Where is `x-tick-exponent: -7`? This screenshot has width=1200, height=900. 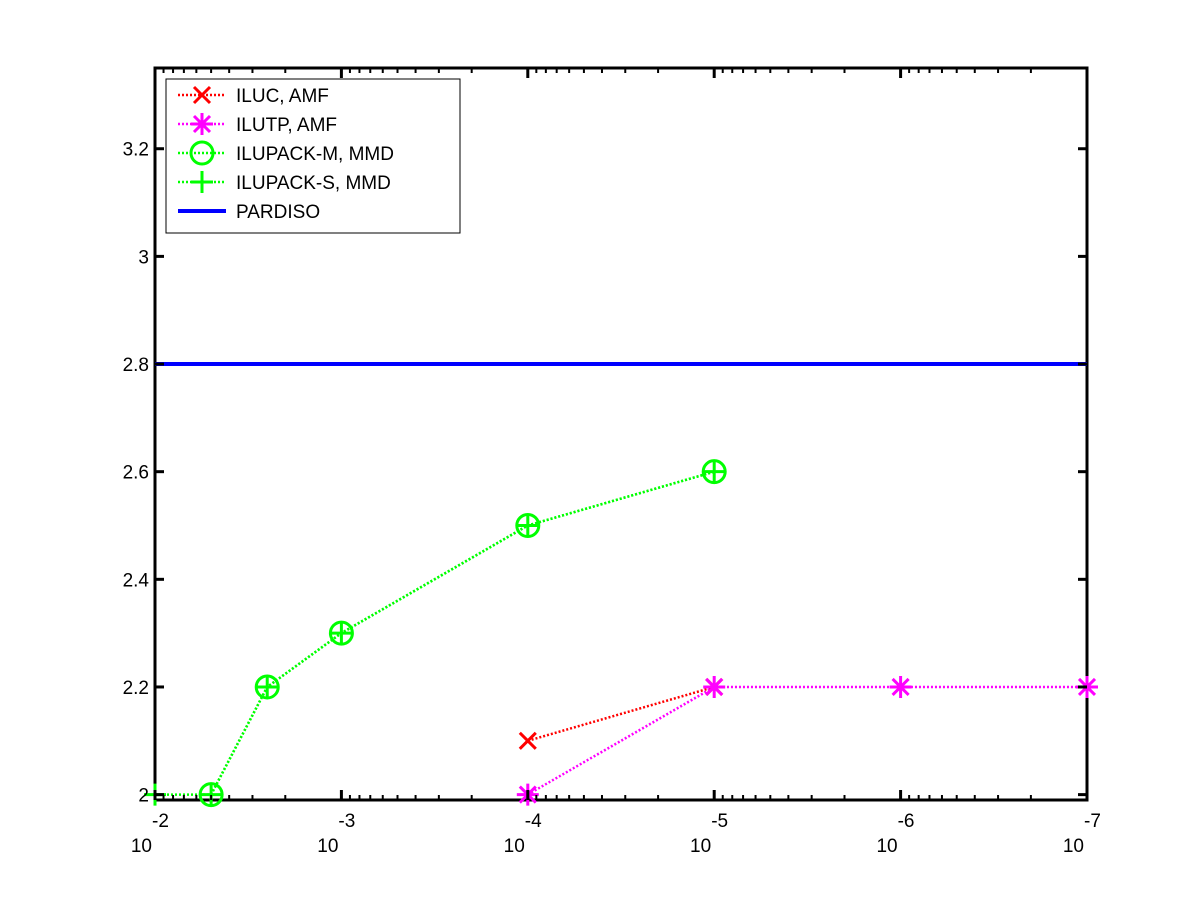 x-tick-exponent: -7 is located at coordinates (1092, 821).